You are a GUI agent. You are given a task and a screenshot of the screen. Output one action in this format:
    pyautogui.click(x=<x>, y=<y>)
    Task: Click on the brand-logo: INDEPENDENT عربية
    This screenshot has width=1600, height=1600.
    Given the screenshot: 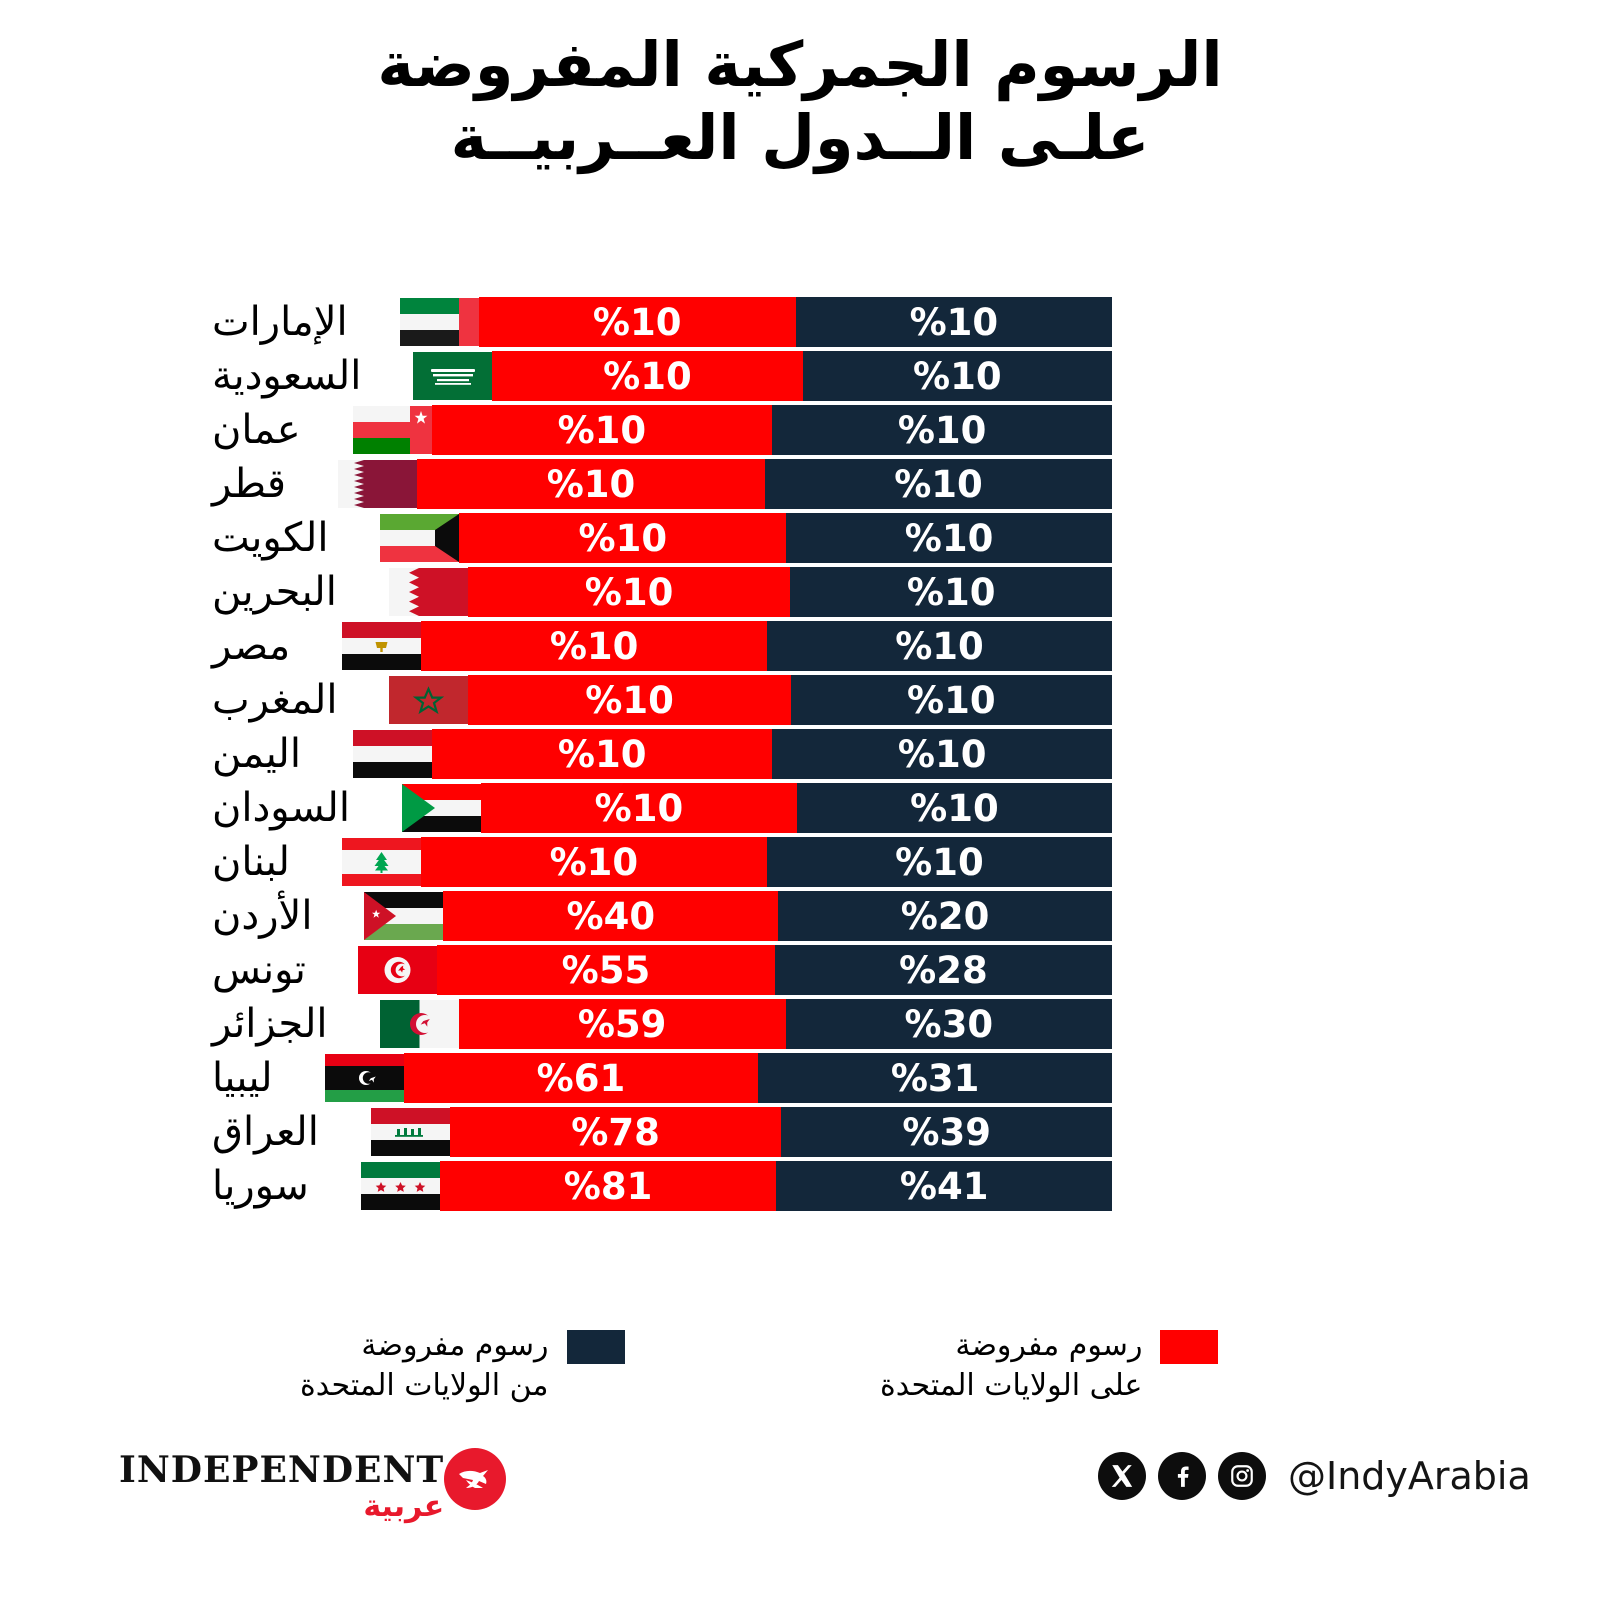 What is the action you would take?
    pyautogui.click(x=306, y=1485)
    